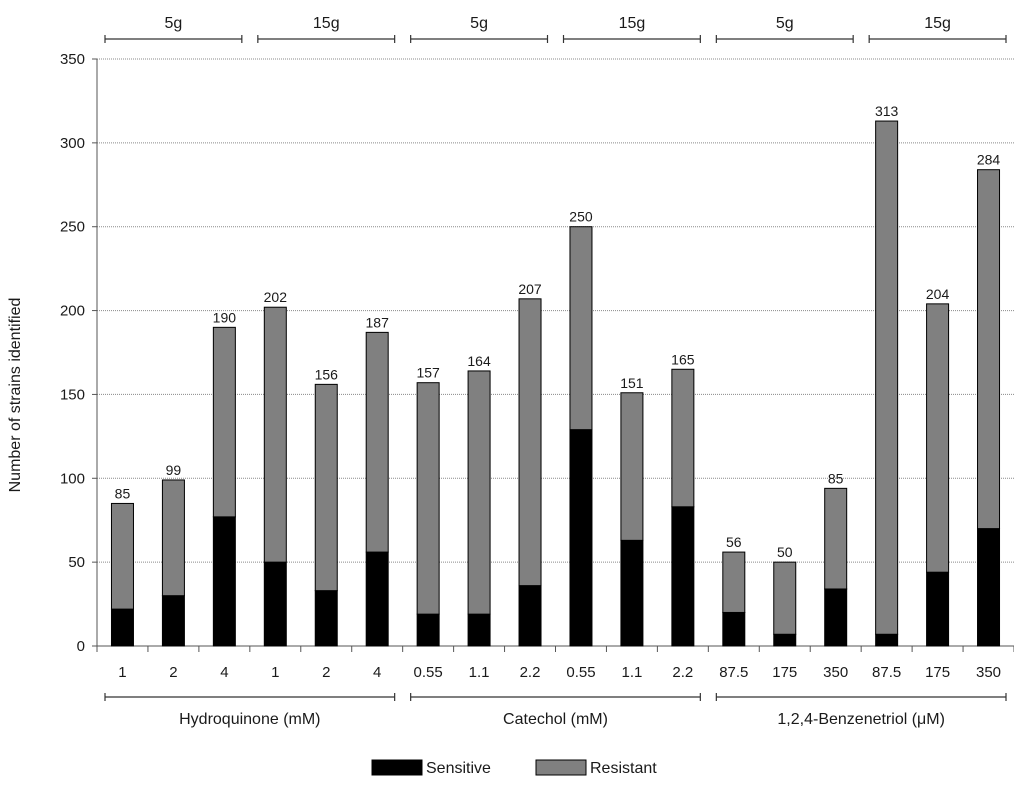  What do you see at coordinates (428, 373) in the screenshot?
I see `bar-total-label: 157` at bounding box center [428, 373].